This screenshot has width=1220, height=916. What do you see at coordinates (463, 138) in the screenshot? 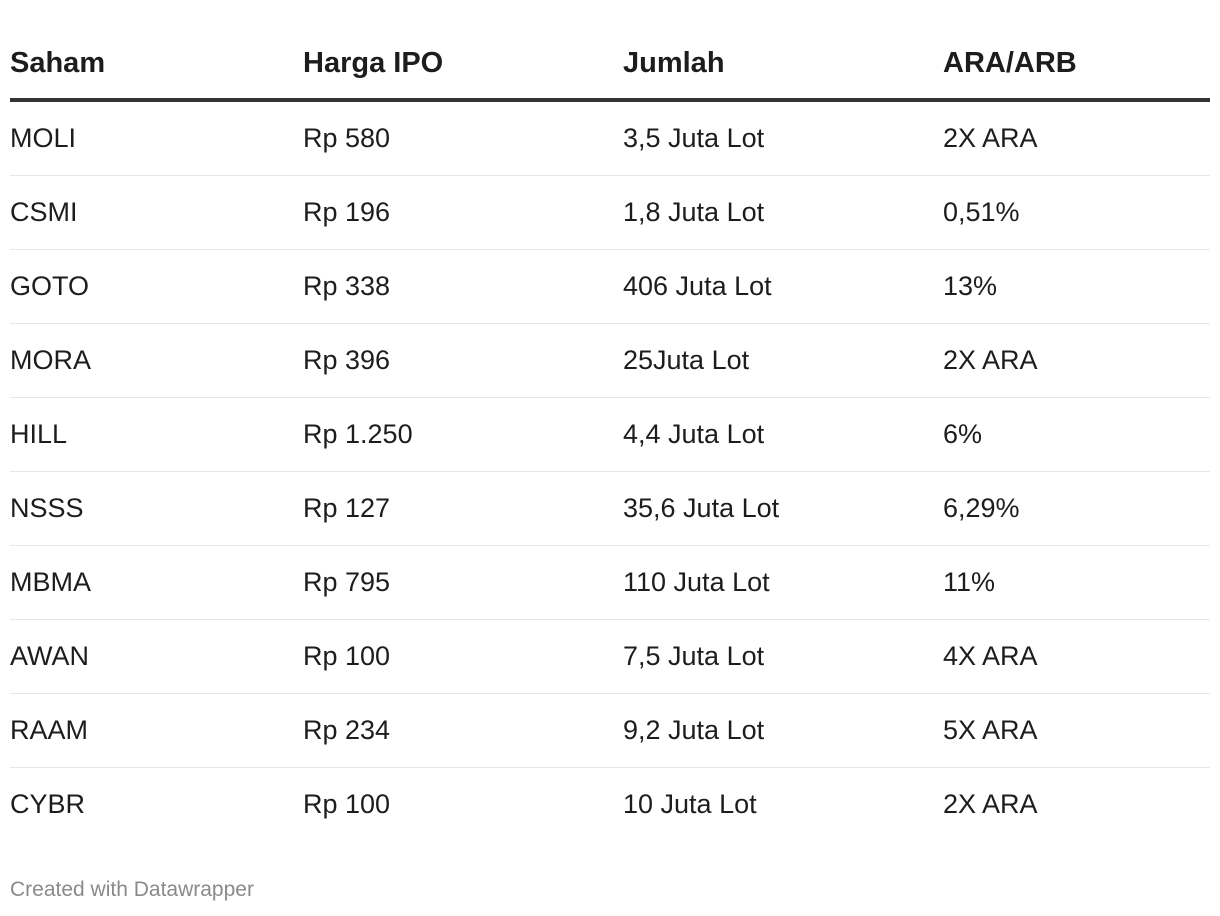
I see `cell-harga-ipo: Rp 580` at bounding box center [463, 138].